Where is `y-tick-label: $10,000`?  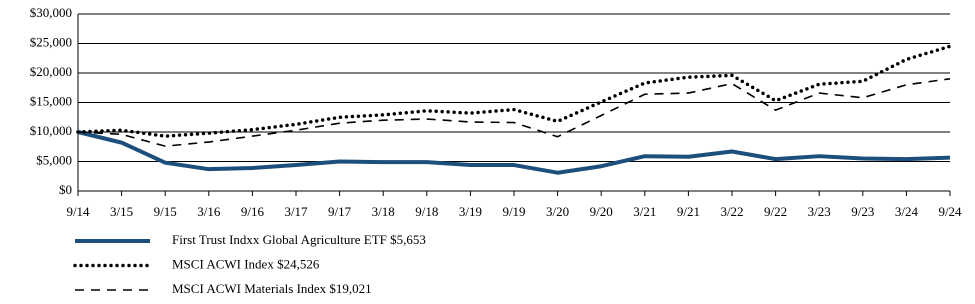
y-tick-label: $10,000 is located at coordinates (51, 130).